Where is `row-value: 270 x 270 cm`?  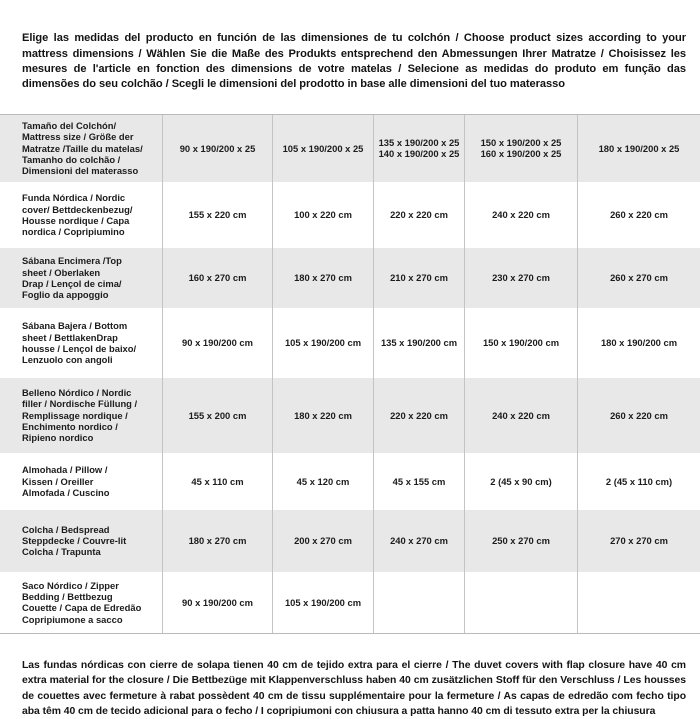
row-value: 270 x 270 cm is located at coordinates (639, 541).